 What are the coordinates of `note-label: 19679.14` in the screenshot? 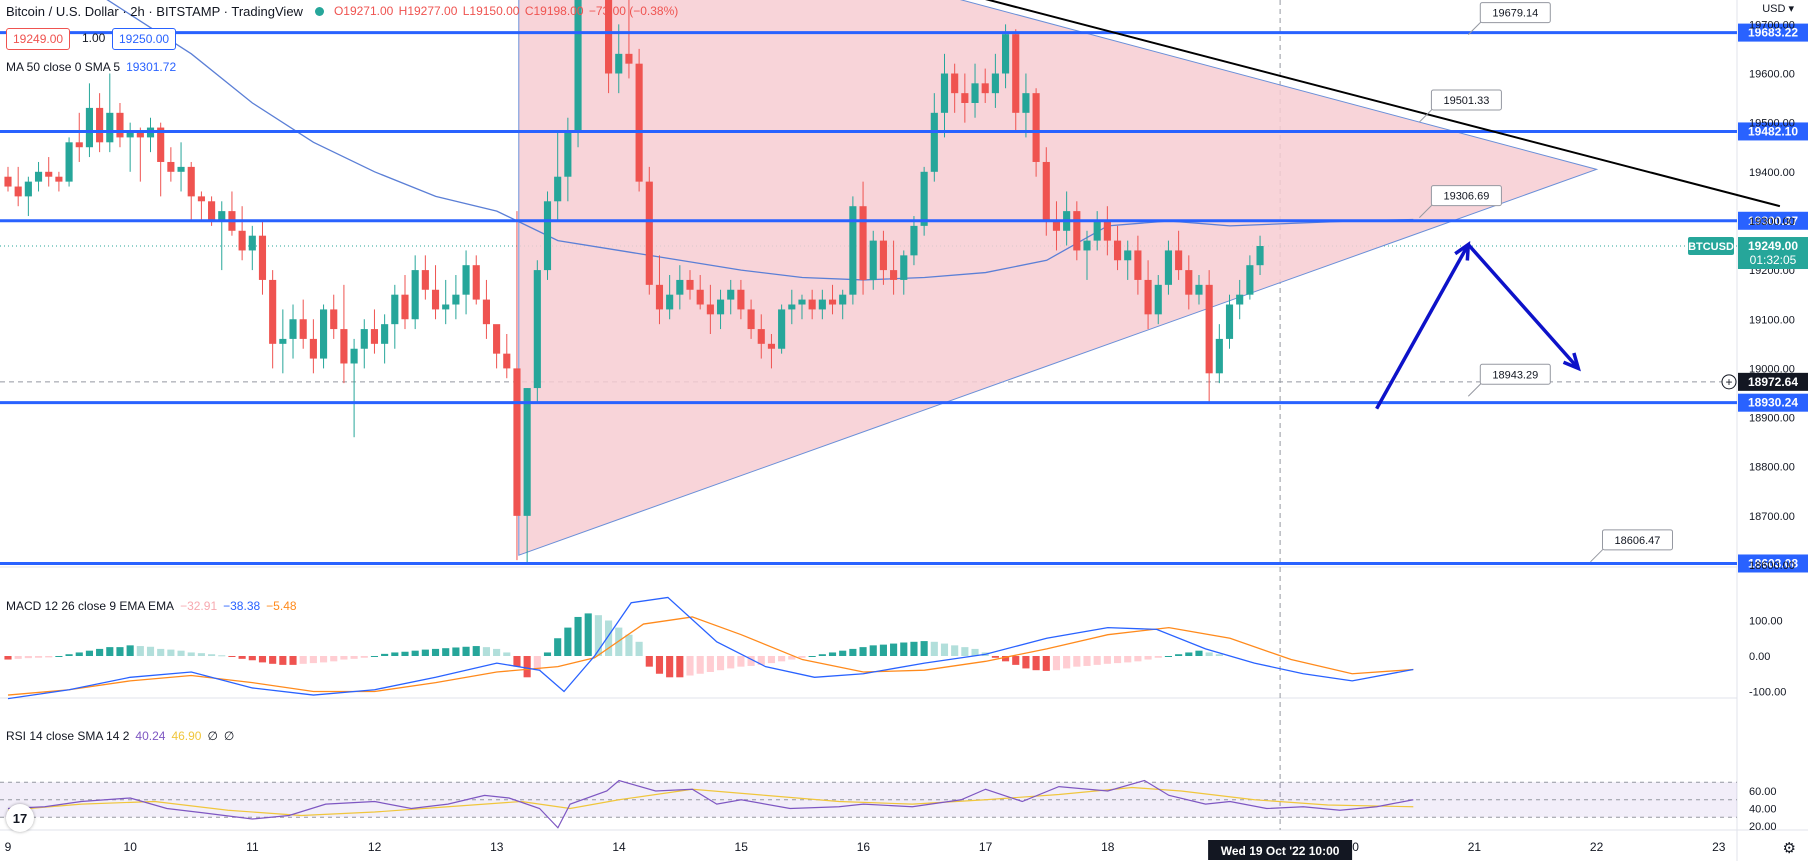 It's located at (1515, 14).